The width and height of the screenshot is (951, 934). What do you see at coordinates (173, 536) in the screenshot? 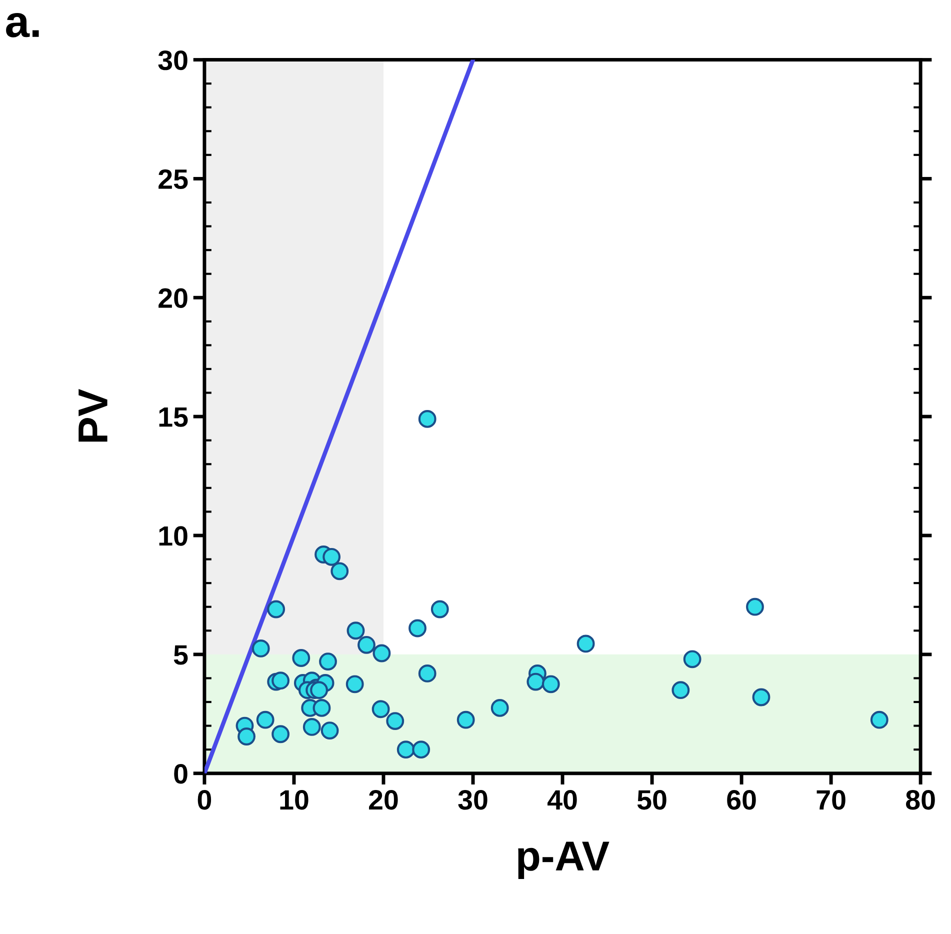
I see `y-tick-label: 10` at bounding box center [173, 536].